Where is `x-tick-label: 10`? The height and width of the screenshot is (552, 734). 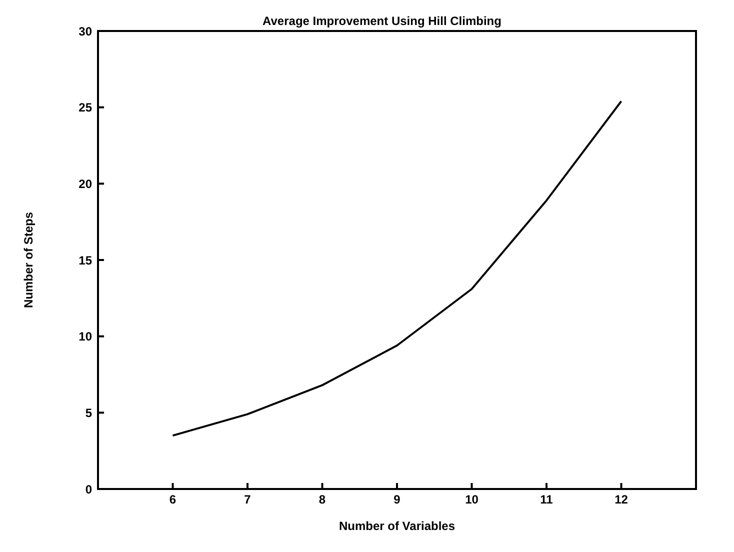
x-tick-label: 10 is located at coordinates (472, 499).